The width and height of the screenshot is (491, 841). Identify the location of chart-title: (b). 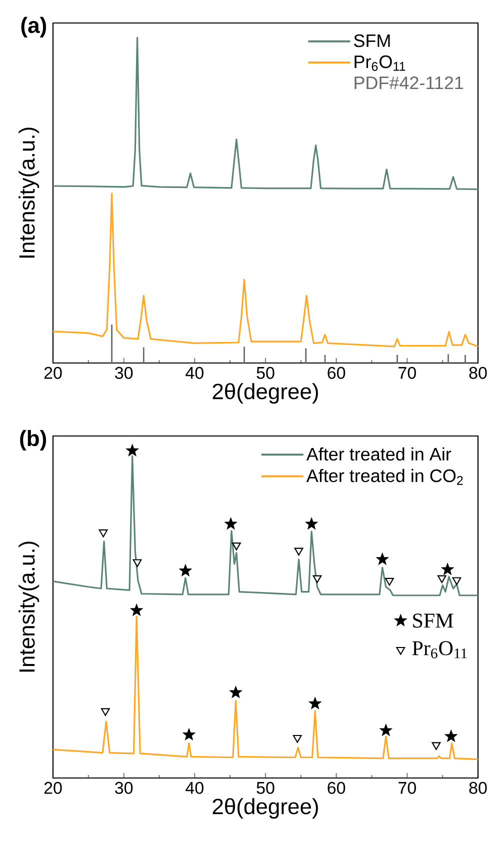
(33, 440).